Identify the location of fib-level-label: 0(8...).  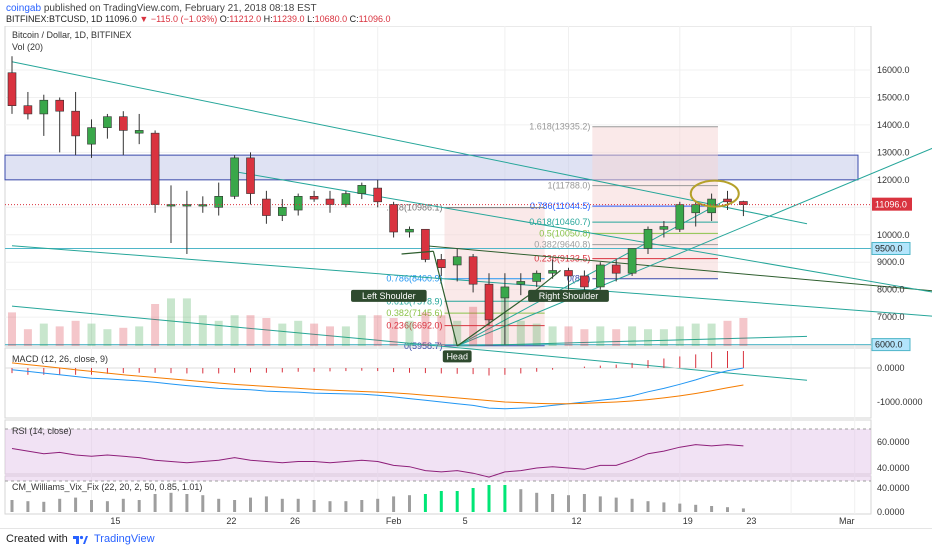
(579, 279).